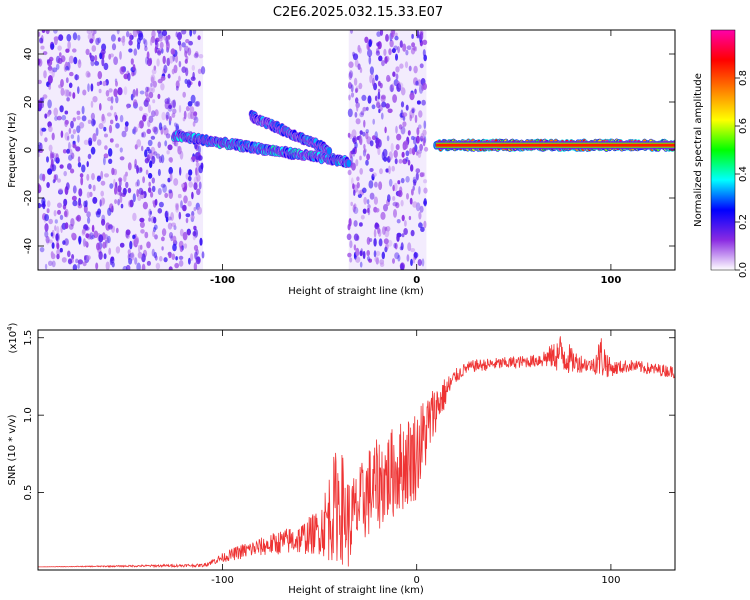  I want to click on snr-y-tick-label: 0.5, so click(28, 493).